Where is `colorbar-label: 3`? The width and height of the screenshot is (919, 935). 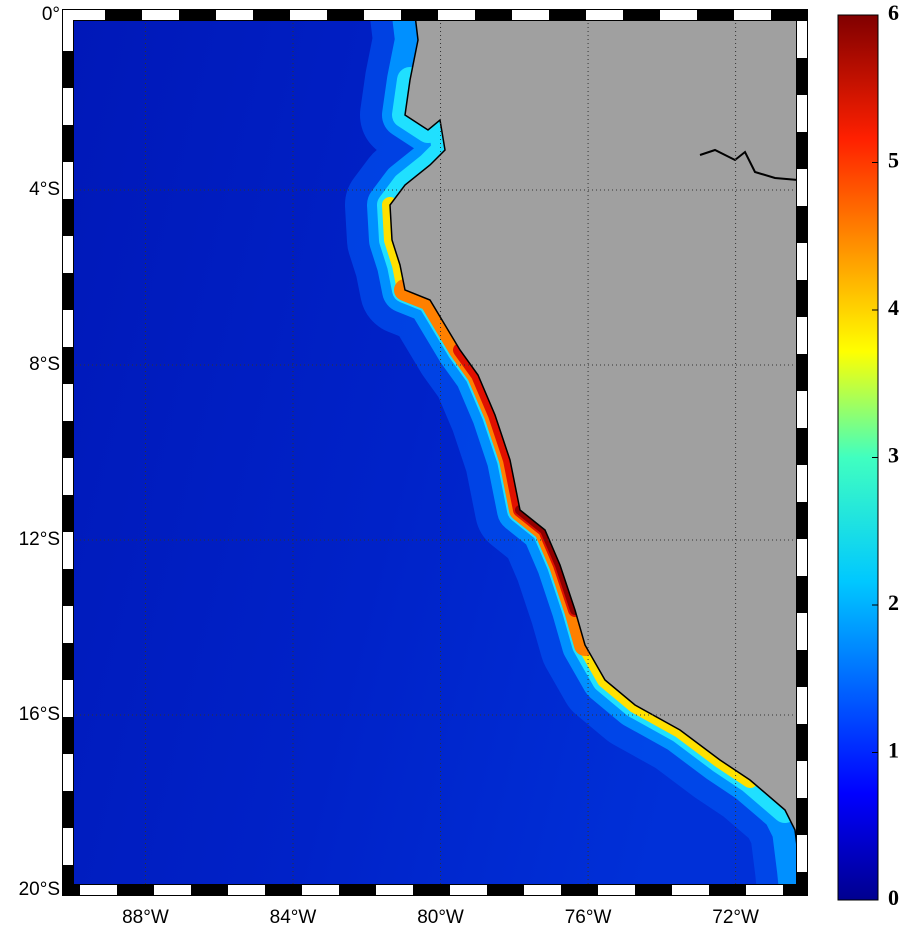
colorbar-label: 3 is located at coordinates (893, 455).